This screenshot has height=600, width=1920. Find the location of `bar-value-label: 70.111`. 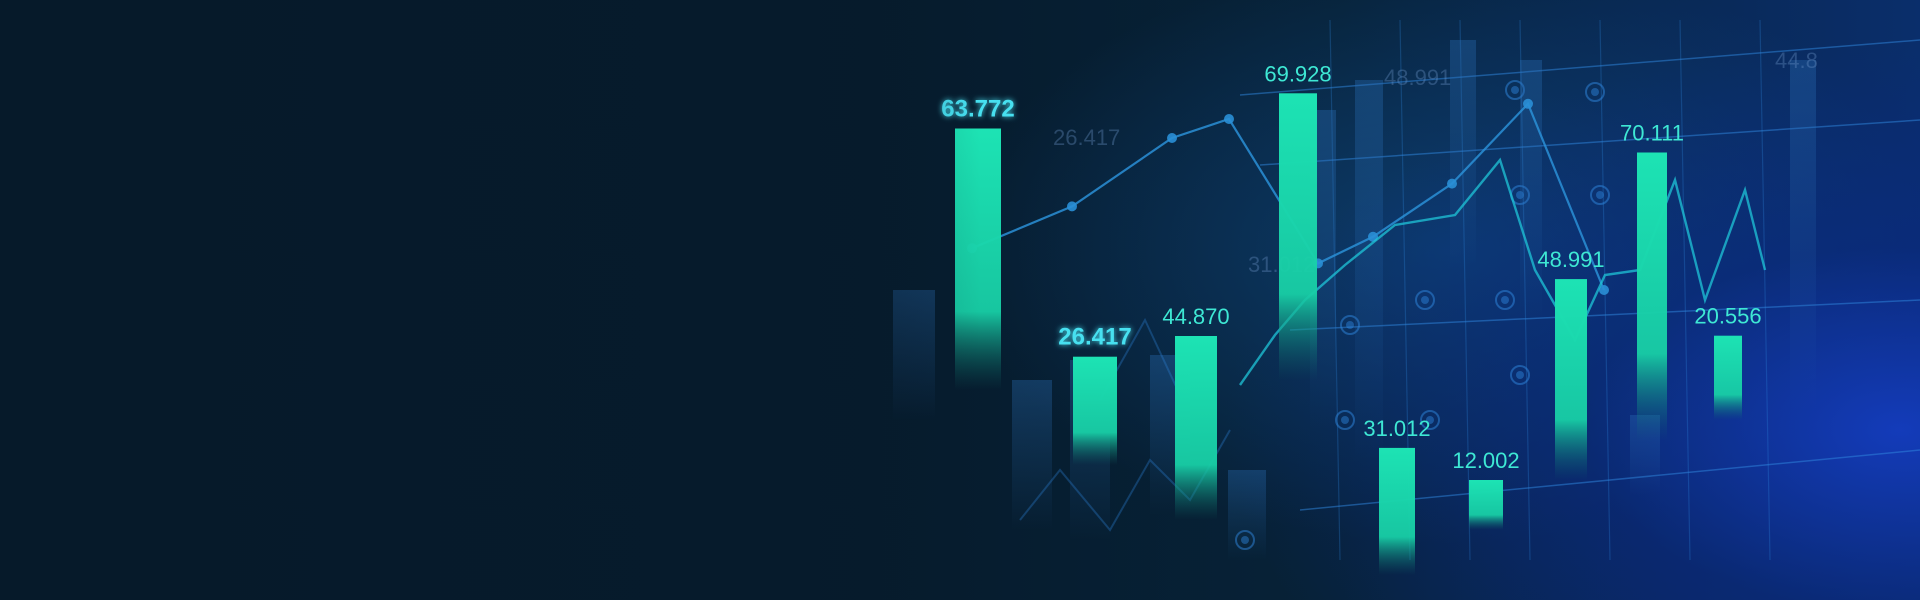

bar-value-label: 70.111 is located at coordinates (1652, 133).